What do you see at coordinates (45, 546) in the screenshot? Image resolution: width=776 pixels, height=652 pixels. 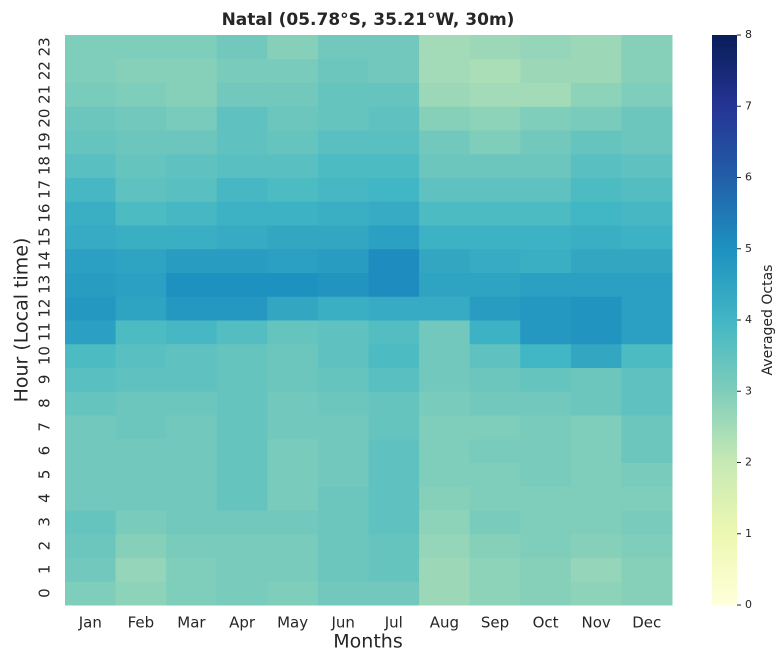 I see `y-tick-label: 2` at bounding box center [45, 546].